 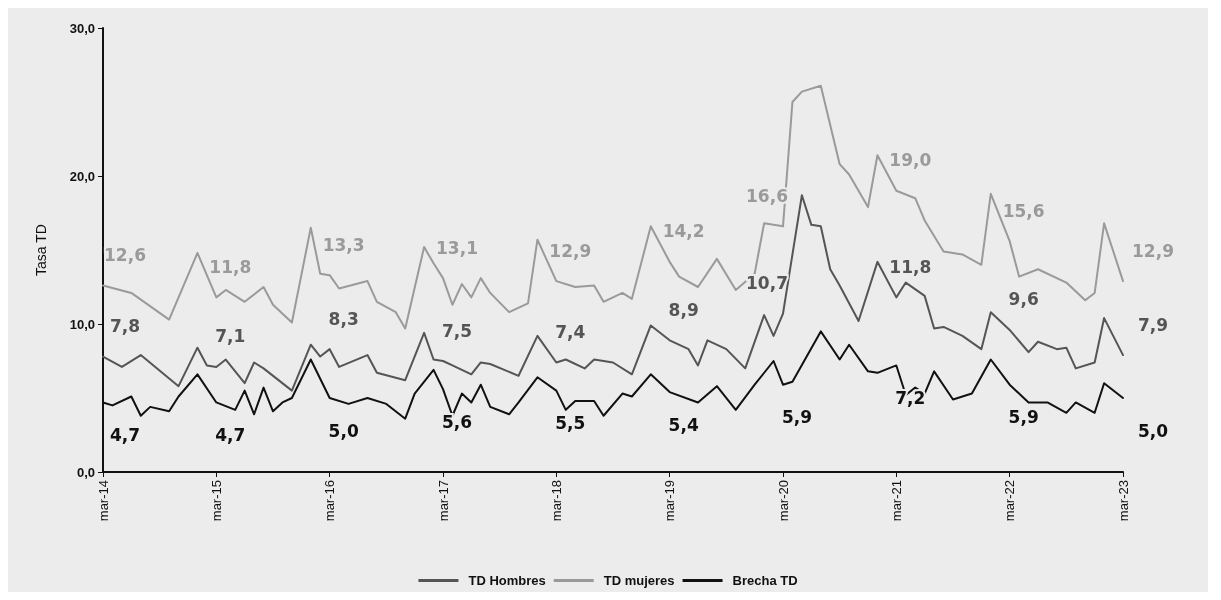 I want to click on data-label: 5,4, so click(x=683, y=424).